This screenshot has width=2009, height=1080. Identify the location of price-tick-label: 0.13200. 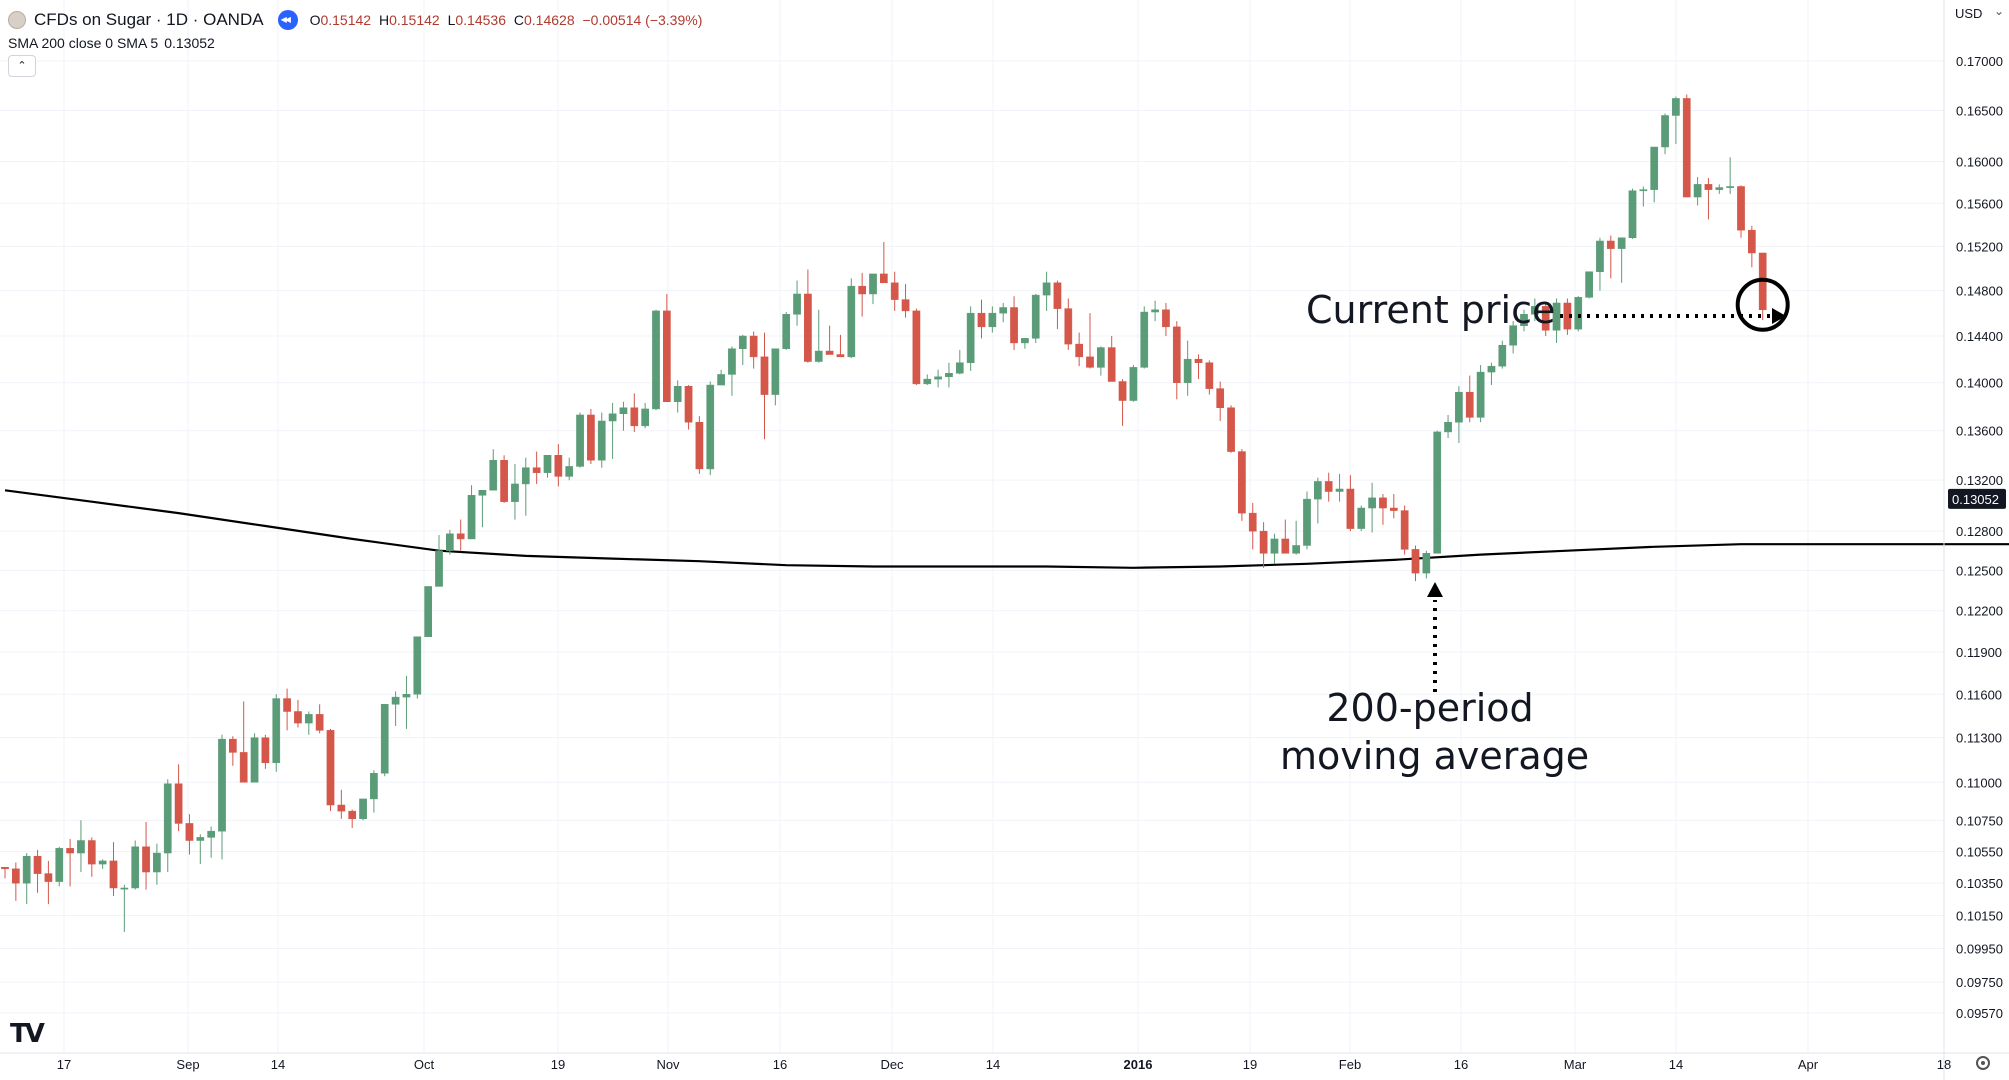
(1979, 480).